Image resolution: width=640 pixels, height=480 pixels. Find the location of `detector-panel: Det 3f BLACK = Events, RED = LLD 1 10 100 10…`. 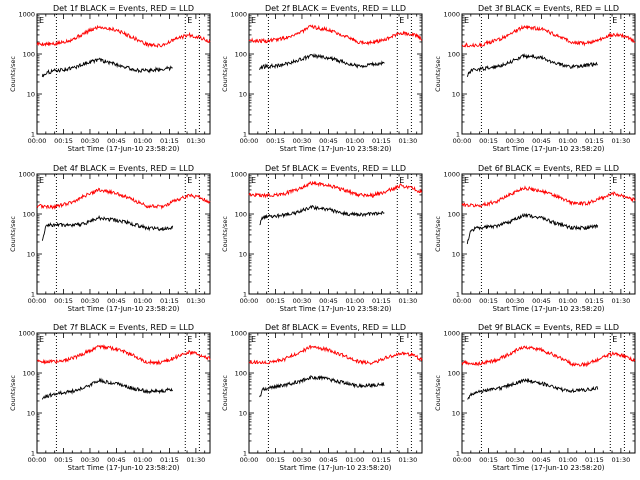

detector-panel: Det 3f BLACK = Events, RED = LLD 1 10 100 10… is located at coordinates (535, 78).